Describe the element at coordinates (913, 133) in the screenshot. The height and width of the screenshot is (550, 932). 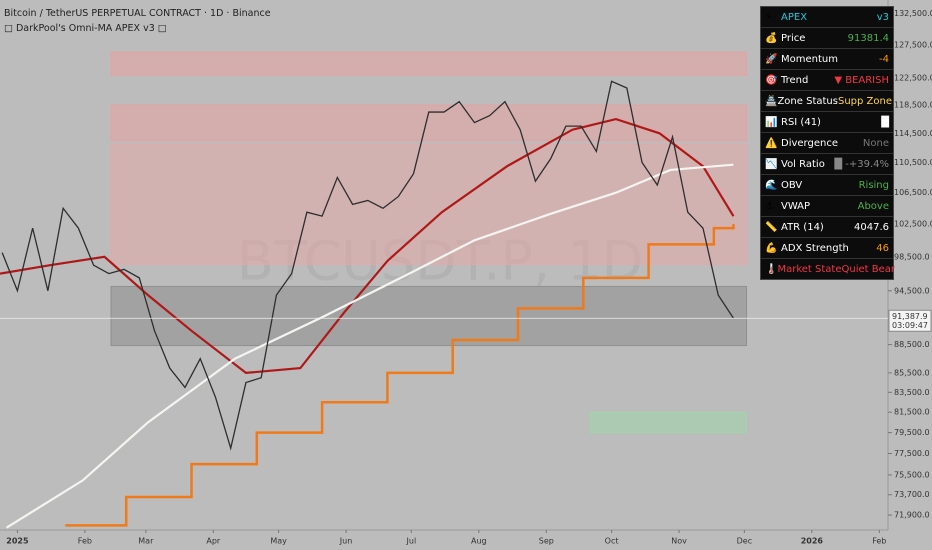
I see `y-tick-label: 114,500.0` at that location.